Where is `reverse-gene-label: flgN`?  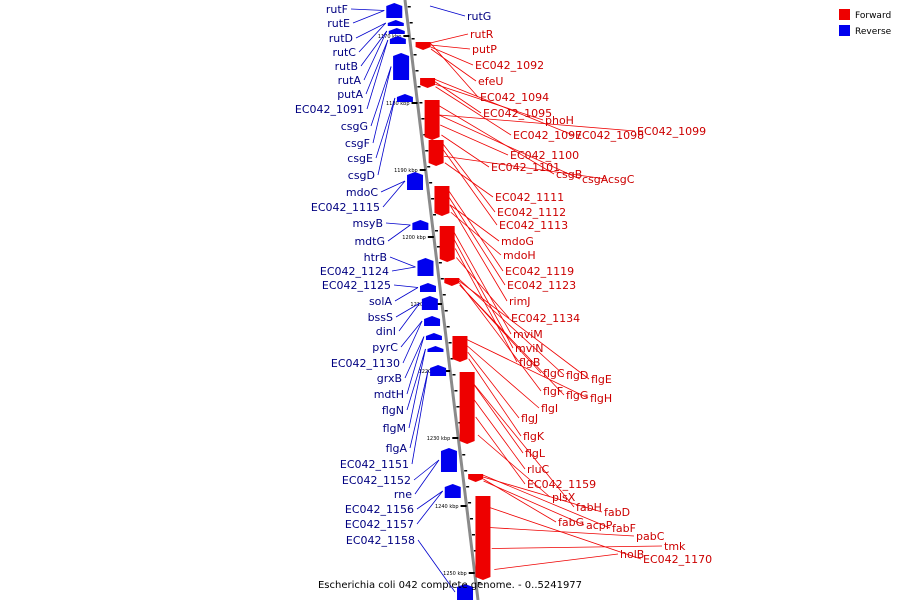
reverse-gene-label: flgN is located at coordinates (393, 410).